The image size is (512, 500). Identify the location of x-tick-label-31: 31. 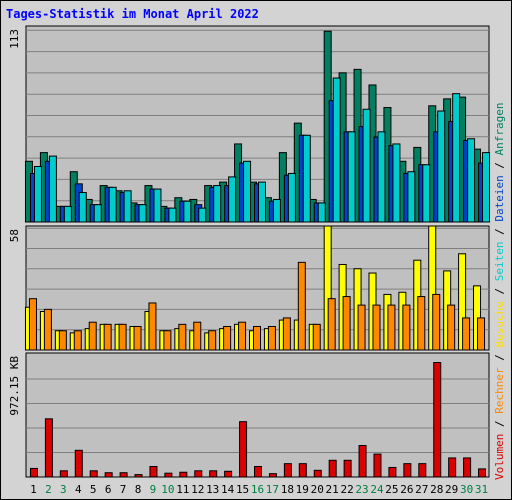
(481, 489).